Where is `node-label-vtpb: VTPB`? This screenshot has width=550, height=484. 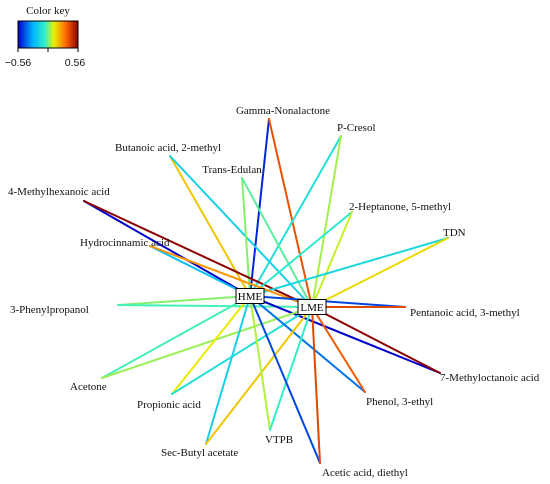
node-label-vtpb: VTPB is located at coordinates (279, 440).